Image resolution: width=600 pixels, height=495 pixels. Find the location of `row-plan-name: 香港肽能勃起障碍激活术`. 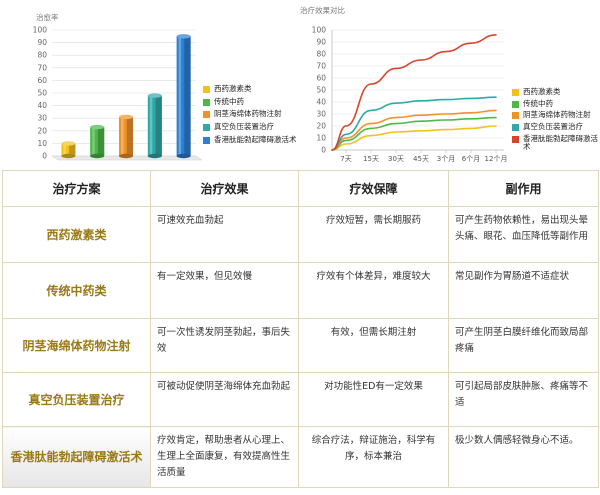

row-plan-name: 香港肽能勃起障碍激活术 is located at coordinates (76, 457).